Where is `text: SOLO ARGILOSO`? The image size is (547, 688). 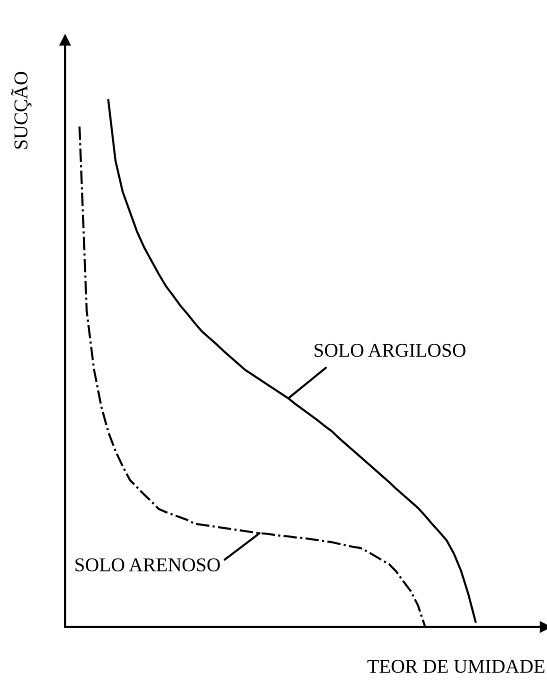 text: SOLO ARGILOSO is located at coordinates (390, 350).